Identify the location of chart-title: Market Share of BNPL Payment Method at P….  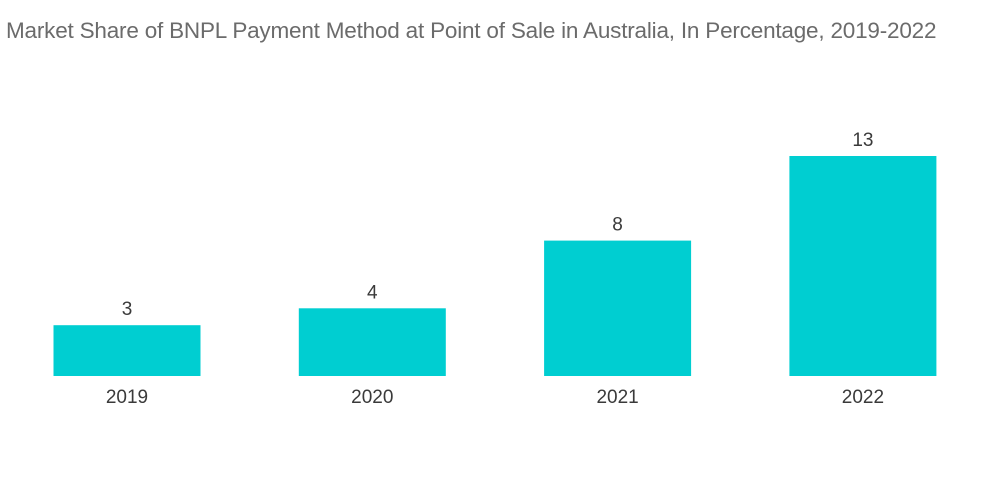
(471, 30).